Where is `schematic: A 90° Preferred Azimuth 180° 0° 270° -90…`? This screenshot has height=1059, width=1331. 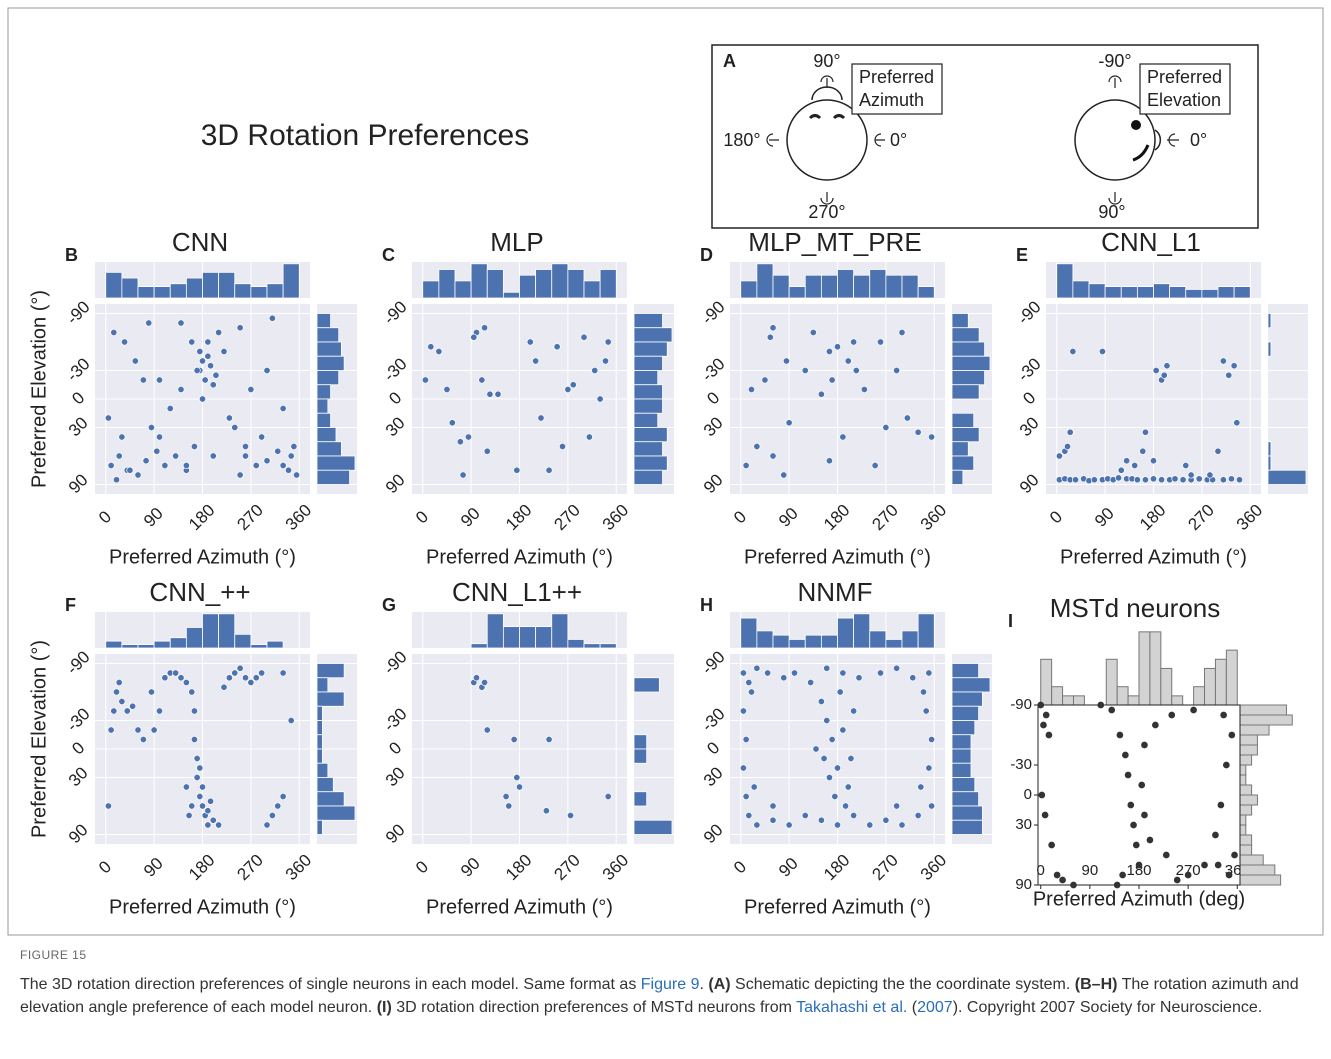
schematic: A 90° Preferred Azimuth 180° 0° 270° -90… is located at coordinates (985, 136).